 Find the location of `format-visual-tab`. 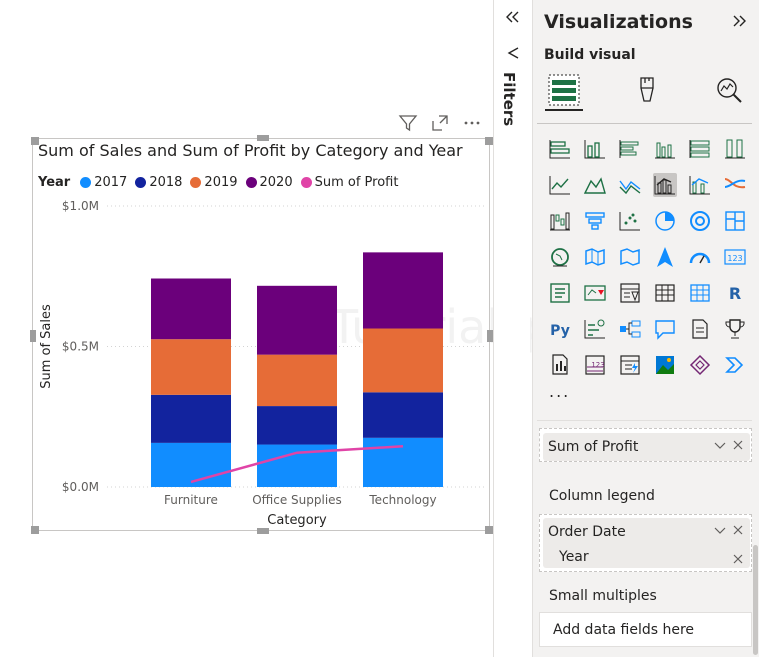

format-visual-tab is located at coordinates (647, 90).